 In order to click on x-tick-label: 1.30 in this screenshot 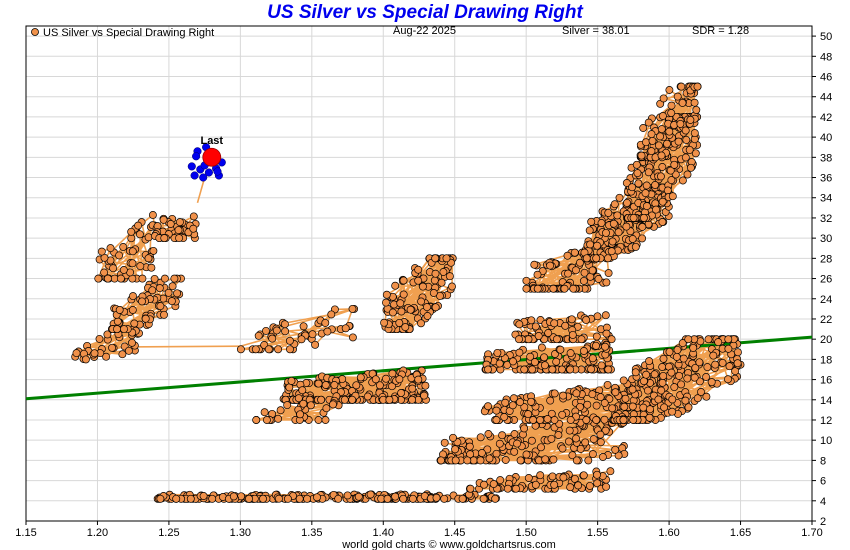, I will do `click(240, 533)`.